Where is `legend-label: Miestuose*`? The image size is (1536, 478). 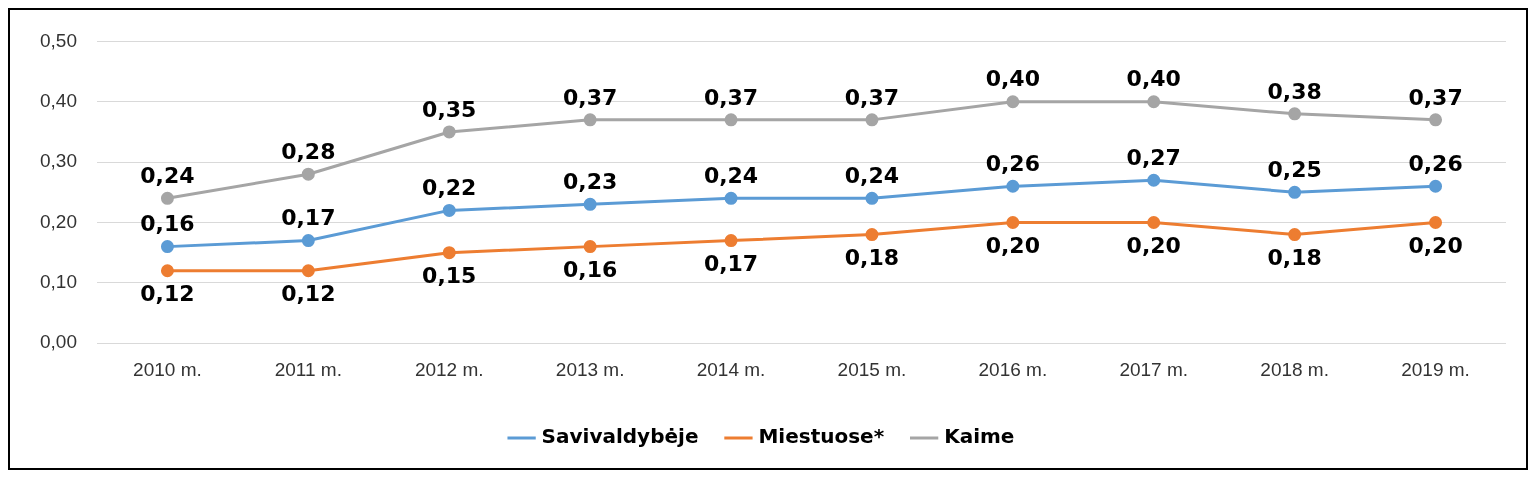 legend-label: Miestuose* is located at coordinates (821, 436).